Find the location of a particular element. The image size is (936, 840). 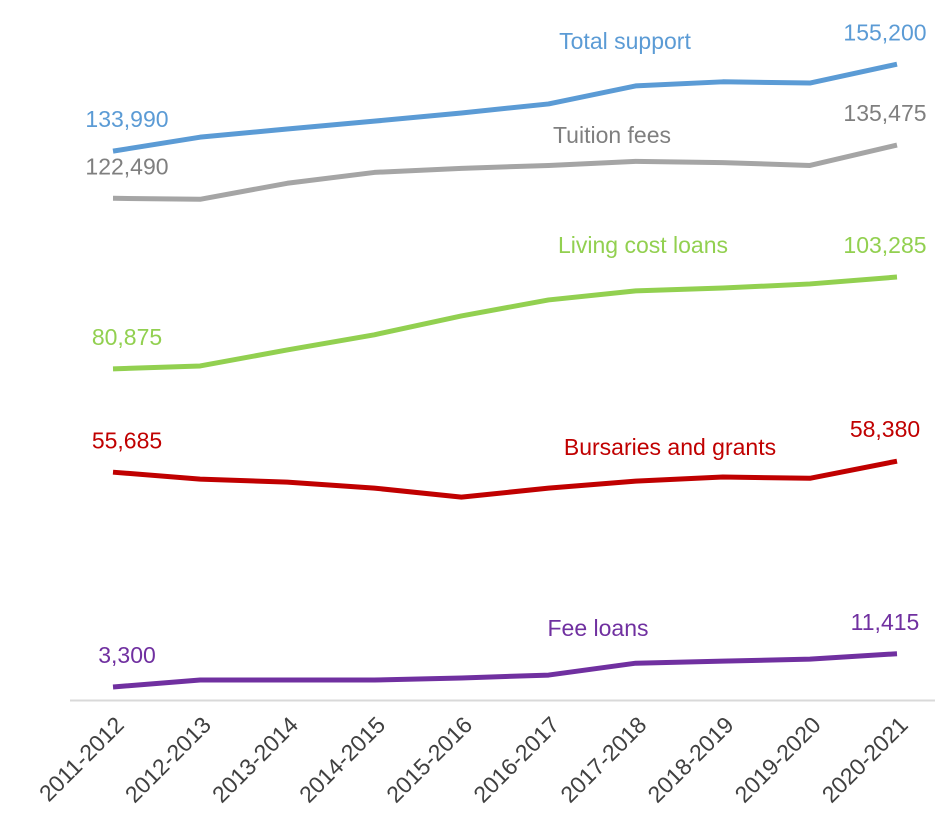

x-tick-label: 2017-2018 is located at coordinates (603, 759).